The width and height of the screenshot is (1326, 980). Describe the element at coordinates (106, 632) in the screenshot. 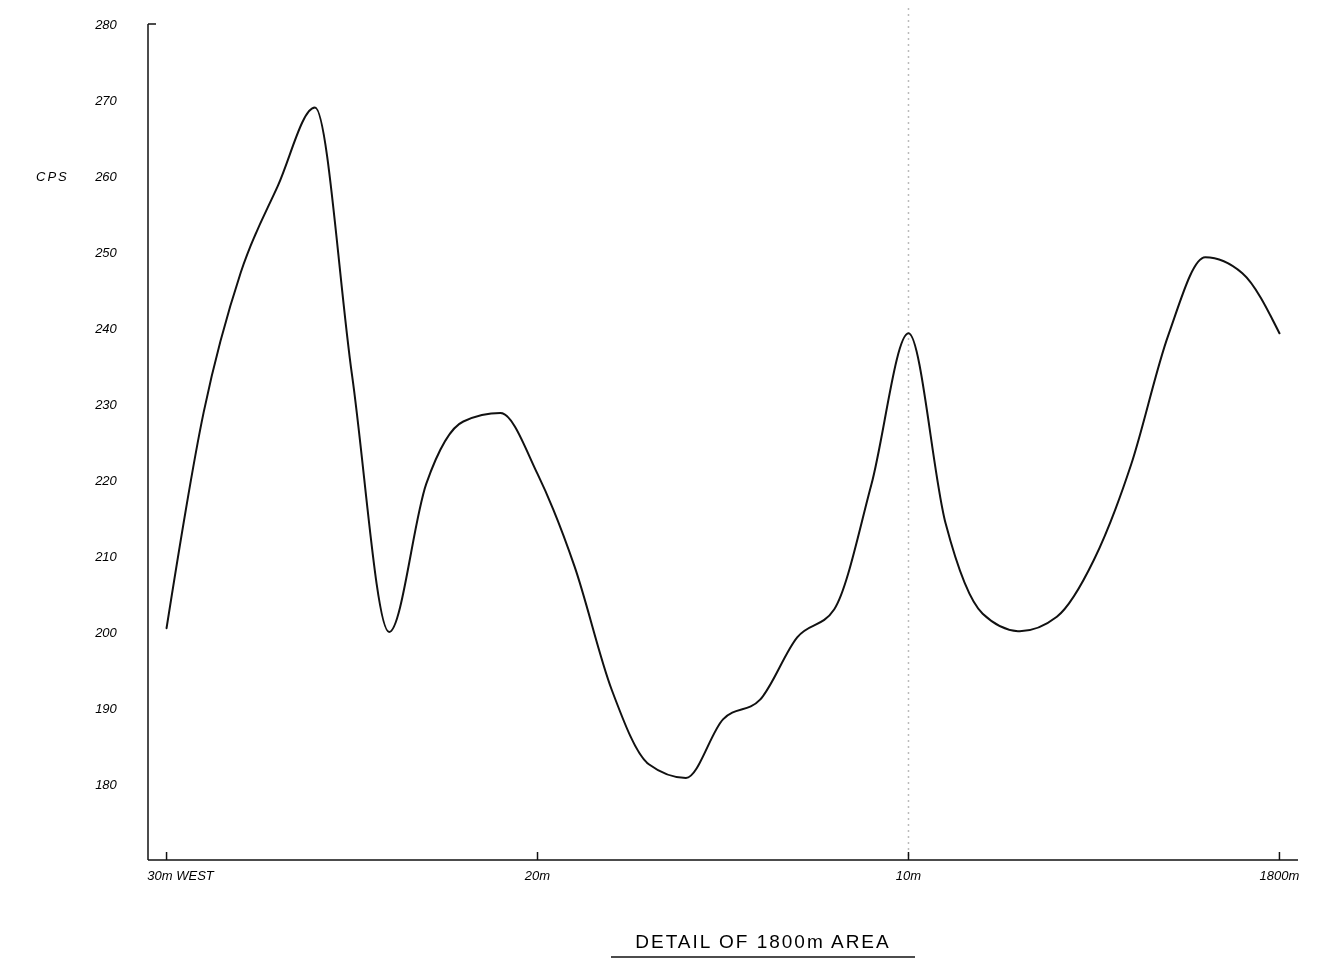

I see `y-tick-label: 200` at that location.